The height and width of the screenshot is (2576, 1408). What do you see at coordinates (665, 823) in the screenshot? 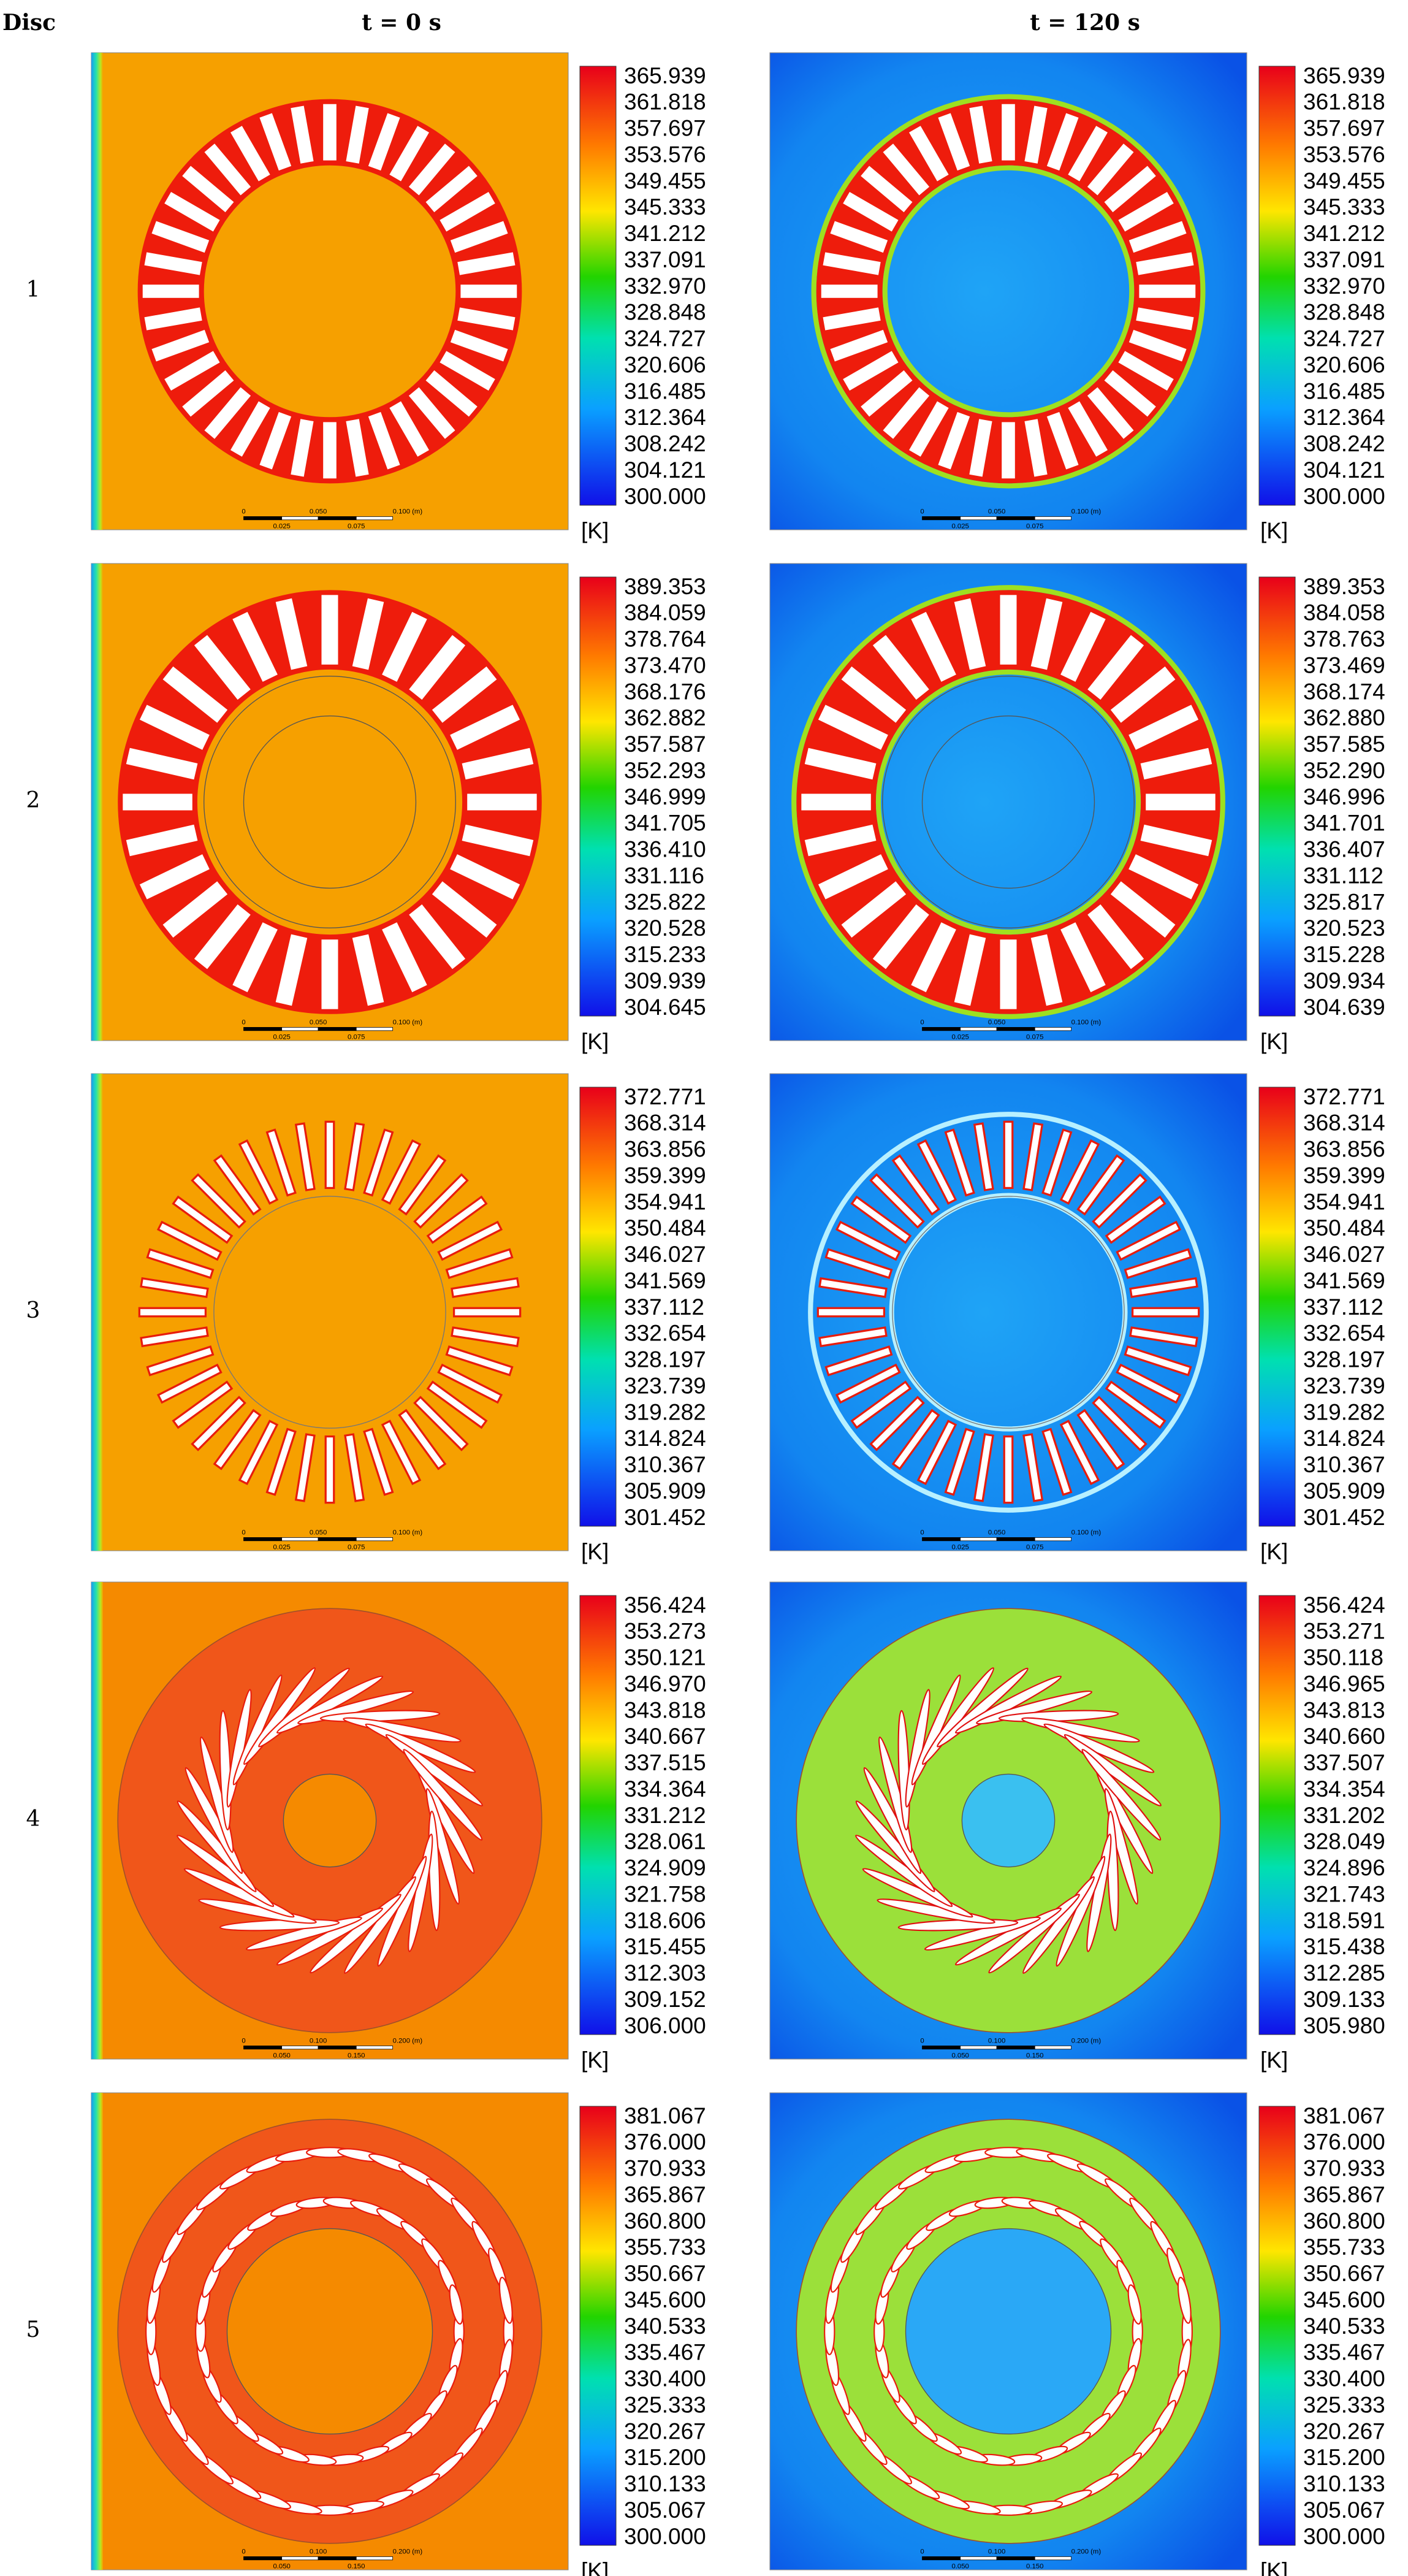
I see `colorbar-label: 341.705` at bounding box center [665, 823].